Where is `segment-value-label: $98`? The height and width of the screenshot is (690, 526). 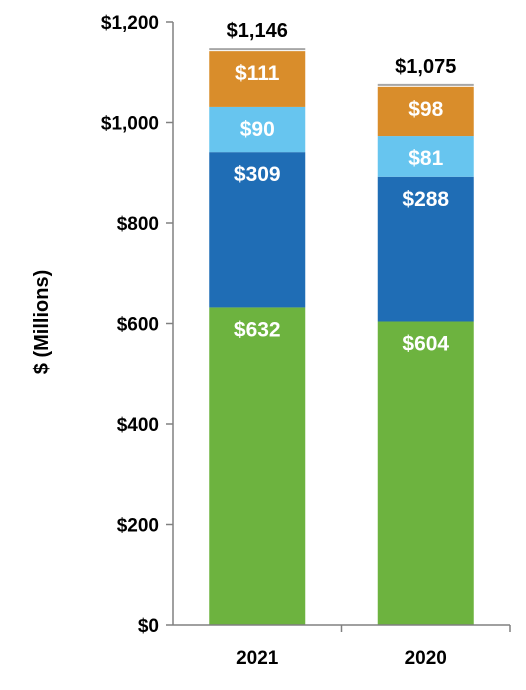 segment-value-label: $98 is located at coordinates (425, 109).